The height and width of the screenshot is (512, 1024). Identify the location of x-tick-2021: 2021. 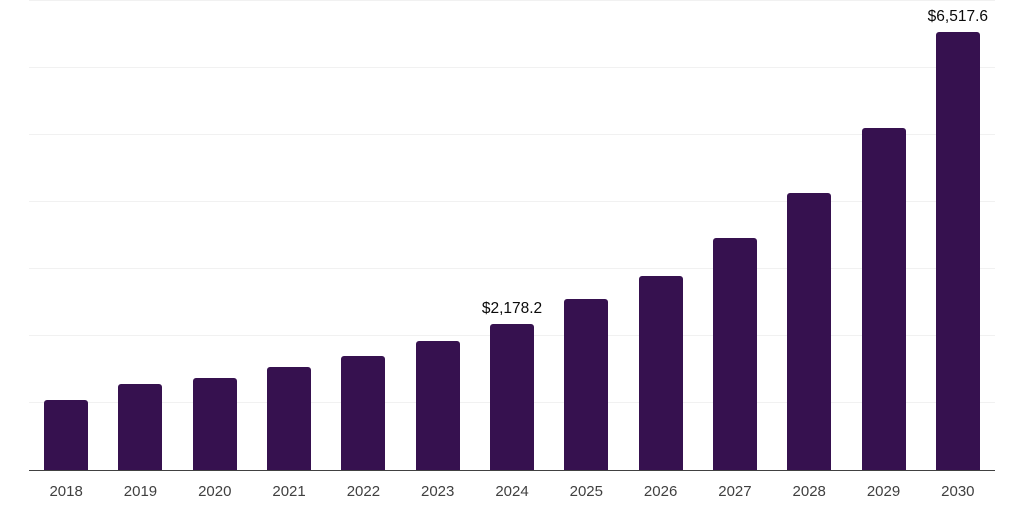
(289, 491).